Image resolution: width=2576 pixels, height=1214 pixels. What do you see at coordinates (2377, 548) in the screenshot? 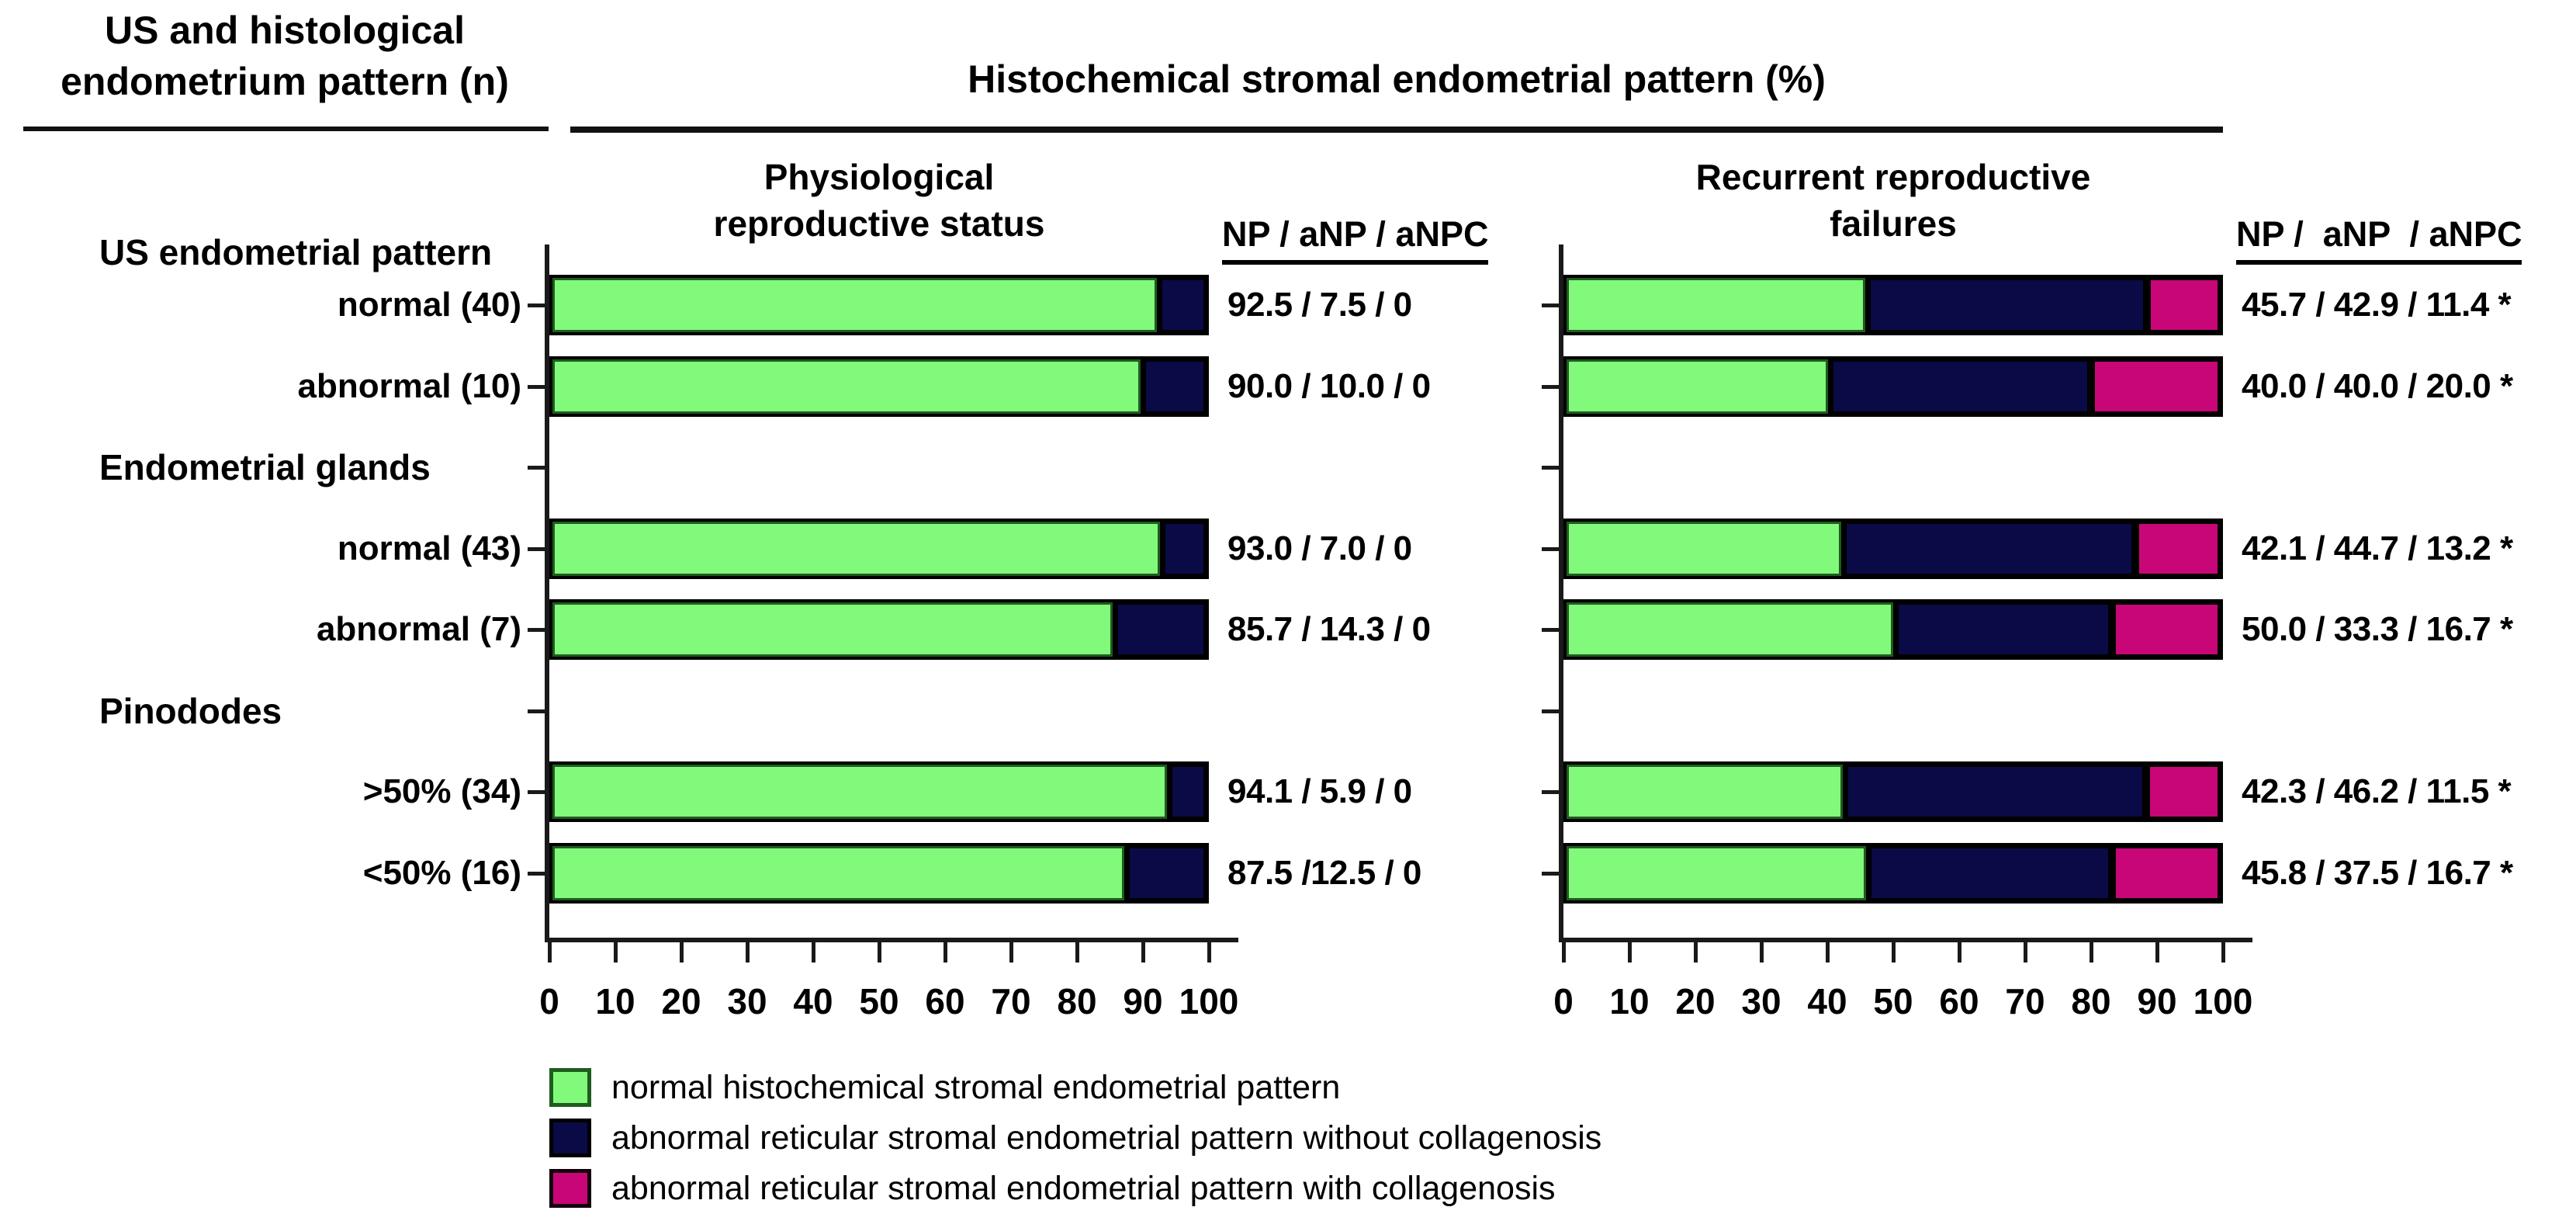
I see `value-label: 42.1 / 44.7 / 13.2 *` at bounding box center [2377, 548].